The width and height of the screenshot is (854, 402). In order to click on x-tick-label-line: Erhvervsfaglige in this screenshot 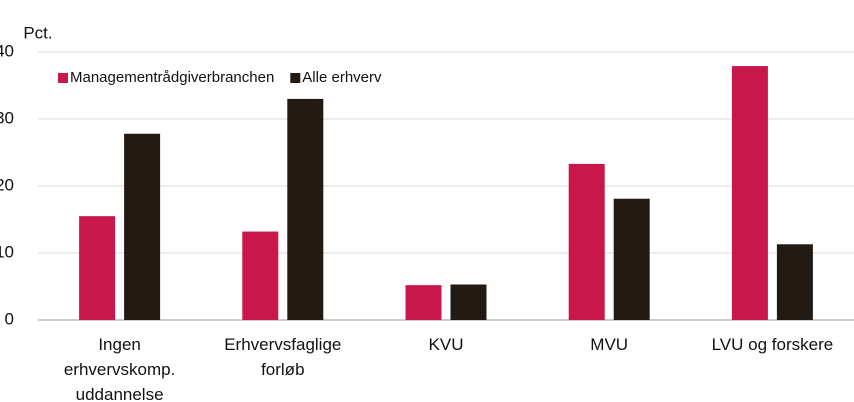, I will do `click(282, 344)`.